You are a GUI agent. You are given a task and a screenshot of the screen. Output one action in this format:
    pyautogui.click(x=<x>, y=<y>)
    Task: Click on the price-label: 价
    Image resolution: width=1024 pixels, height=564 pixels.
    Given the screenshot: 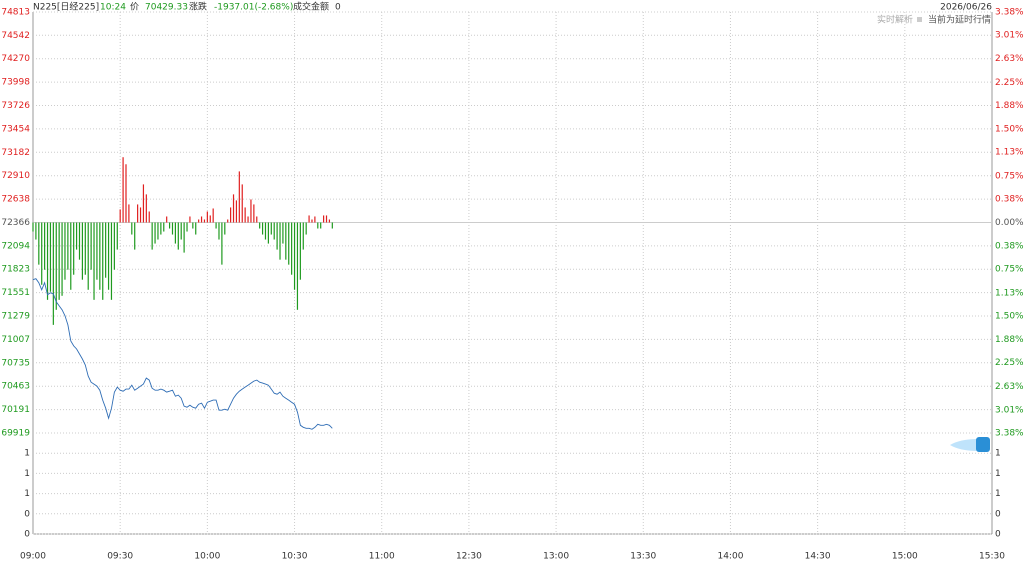 What is the action you would take?
    pyautogui.click(x=134, y=7)
    